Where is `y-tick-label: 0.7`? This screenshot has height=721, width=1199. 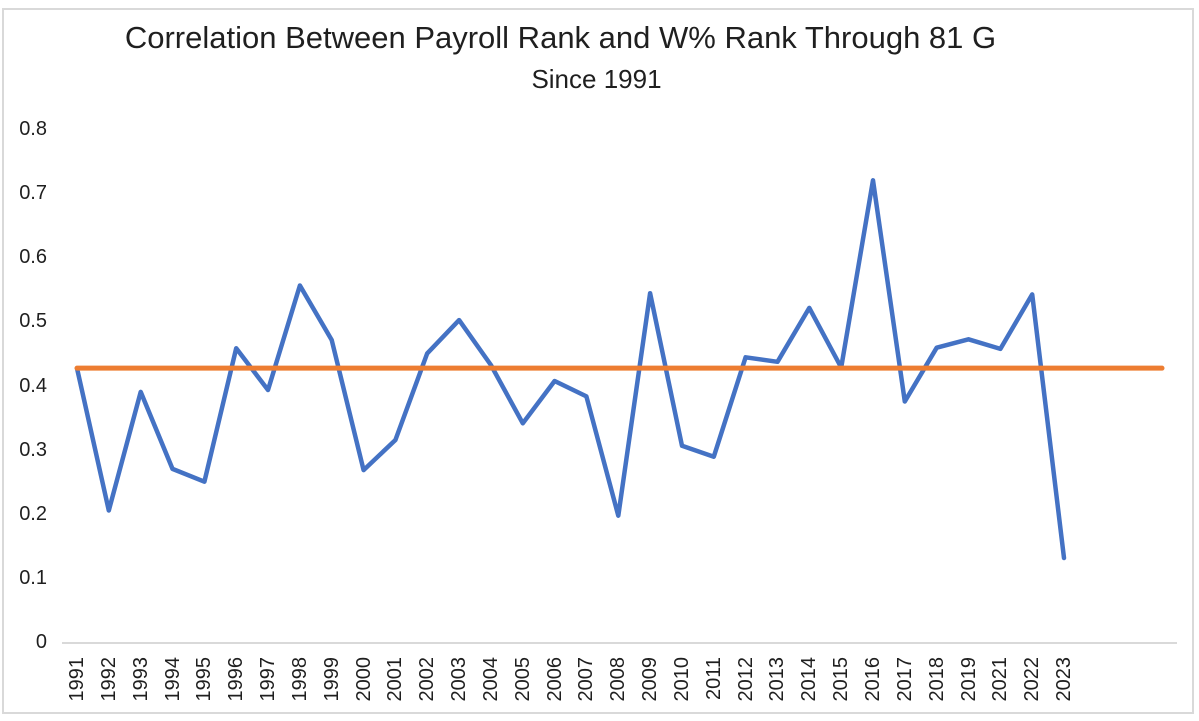
y-tick-label: 0.7 is located at coordinates (33, 193).